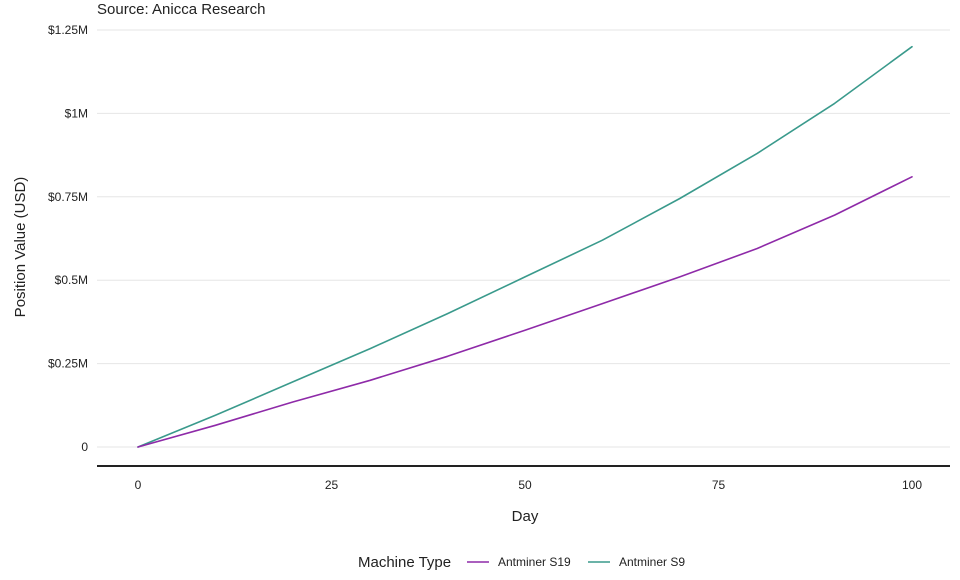  Describe the element at coordinates (84, 447) in the screenshot. I see `y-tick-label: 0` at that location.